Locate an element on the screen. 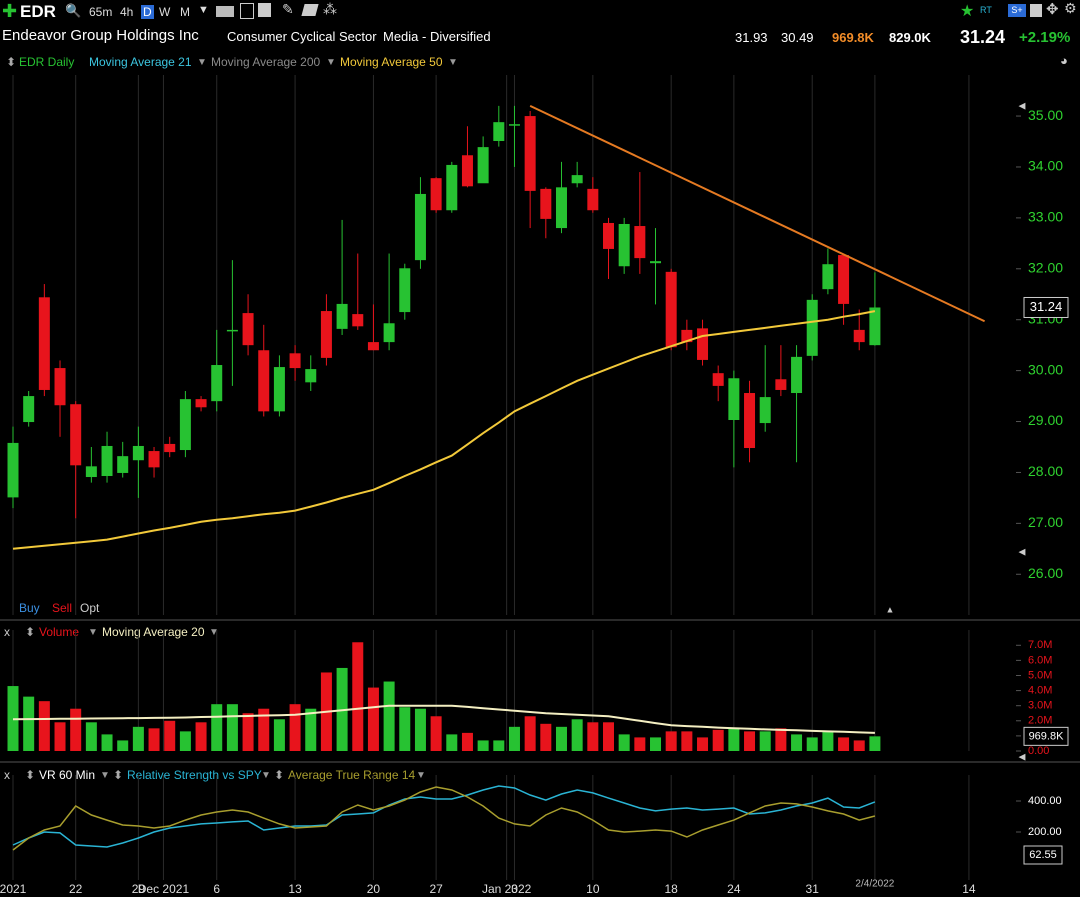 This screenshot has height=897, width=1080. legend-entry: Moving Average 50 is located at coordinates (391, 62).